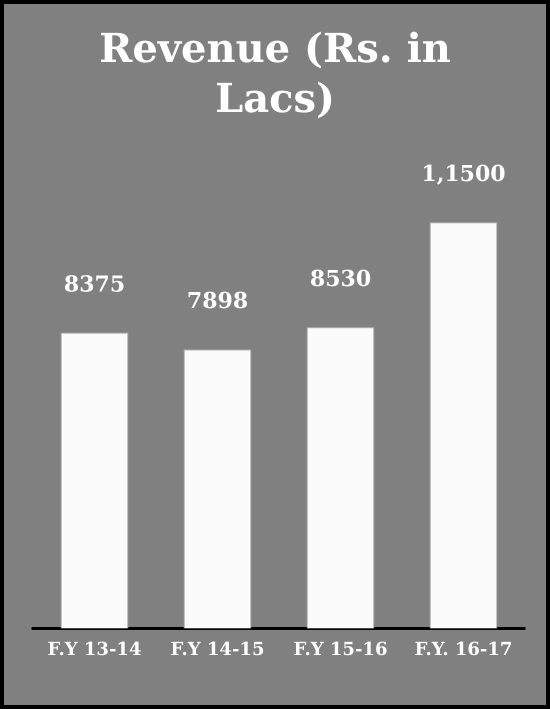 The height and width of the screenshot is (709, 550). Describe the element at coordinates (95, 284) in the screenshot. I see `data-label: 8375` at that location.